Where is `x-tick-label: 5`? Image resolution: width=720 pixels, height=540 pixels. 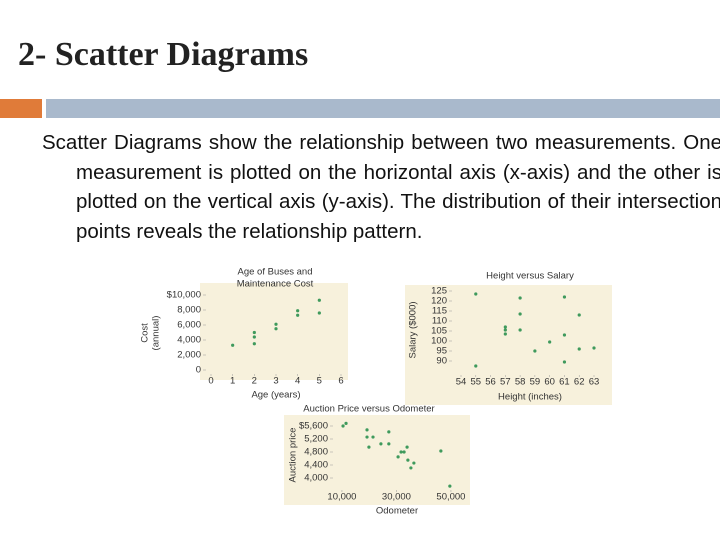
x-tick-label: 5 is located at coordinates (319, 381).